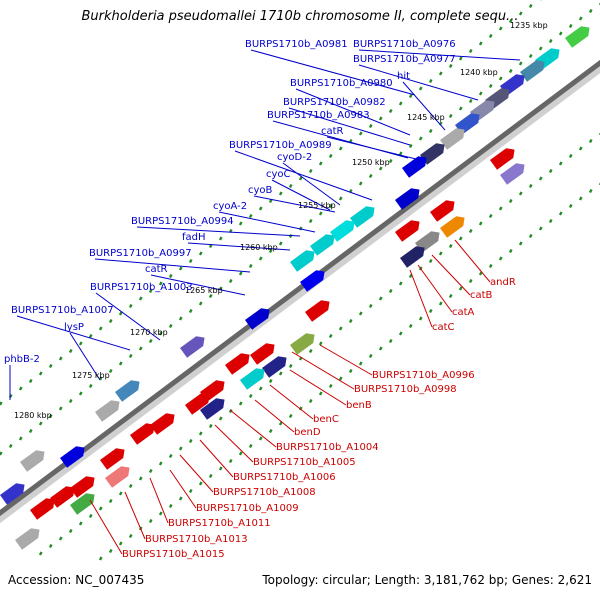  Describe the element at coordinates (529, 25) in the screenshot. I see `scale-tick-label: 1235 kbp` at that location.